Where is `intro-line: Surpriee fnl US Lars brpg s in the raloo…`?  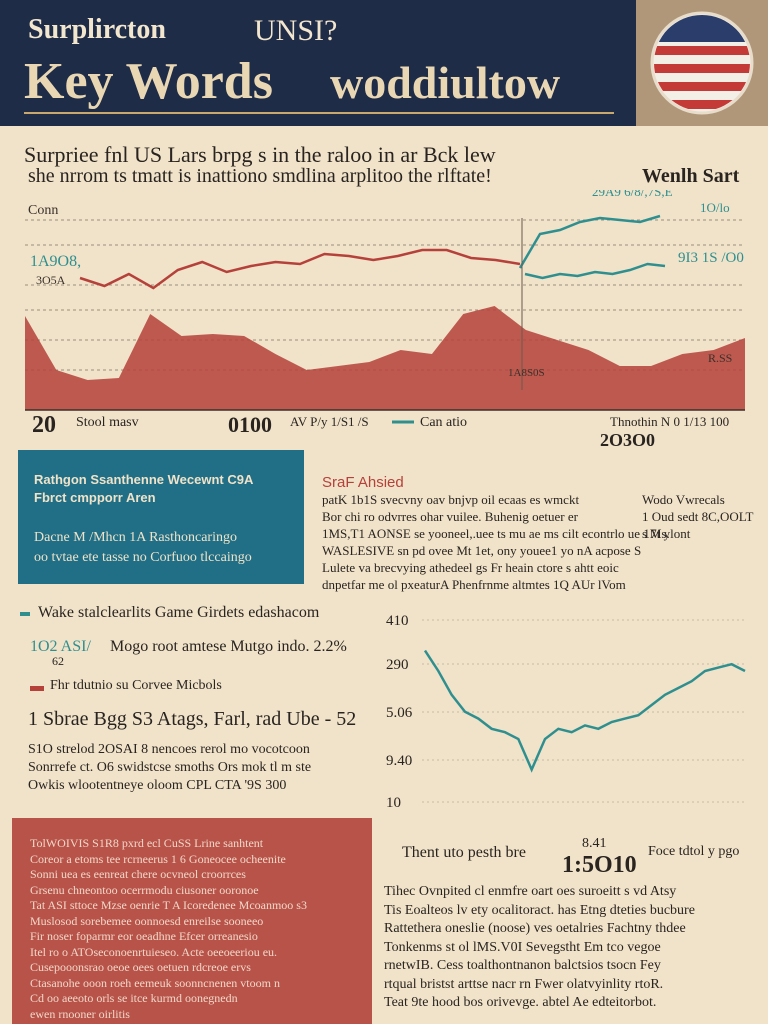 intro-line: Surpriee fnl US Lars brpg s in the raloo… is located at coordinates (260, 154).